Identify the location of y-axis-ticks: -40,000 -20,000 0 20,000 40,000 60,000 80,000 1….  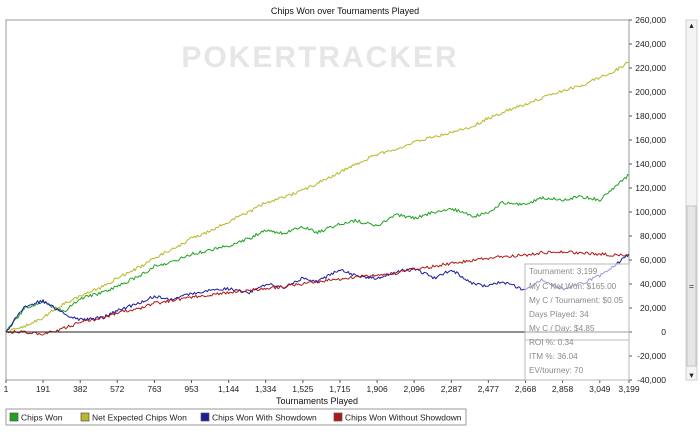
(647, 200).